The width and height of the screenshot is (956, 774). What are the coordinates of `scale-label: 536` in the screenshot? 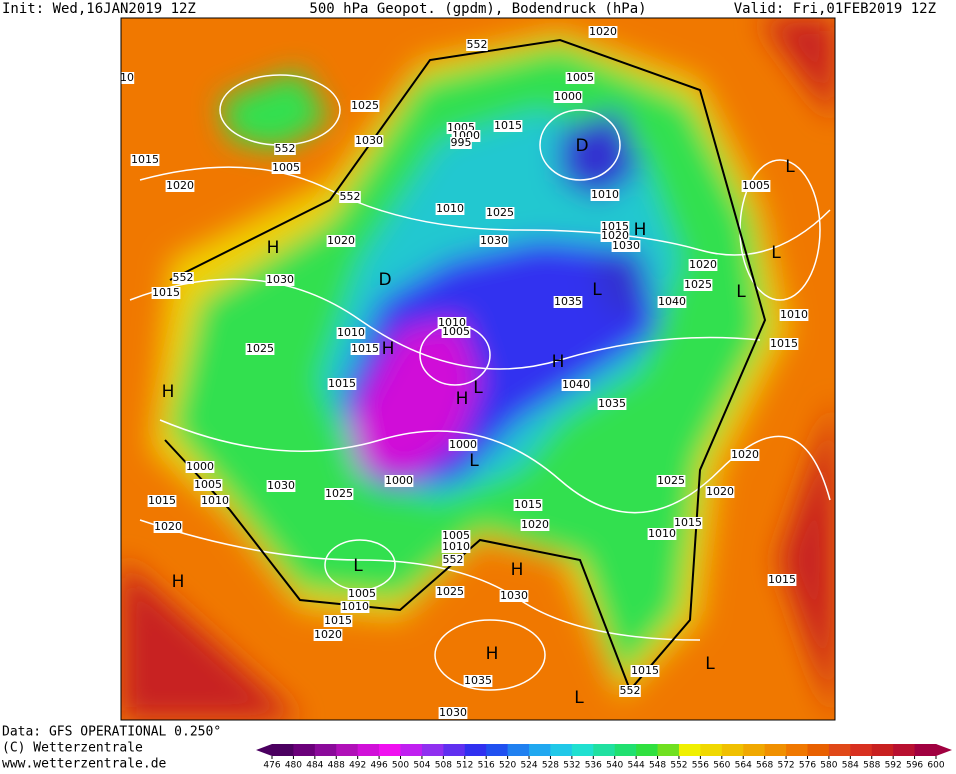 It's located at (593, 766).